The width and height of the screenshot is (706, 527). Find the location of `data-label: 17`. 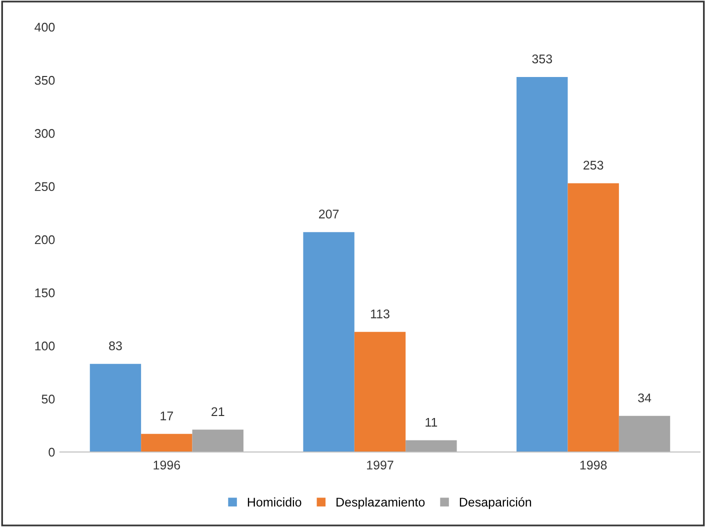

data-label: 17 is located at coordinates (166, 416).